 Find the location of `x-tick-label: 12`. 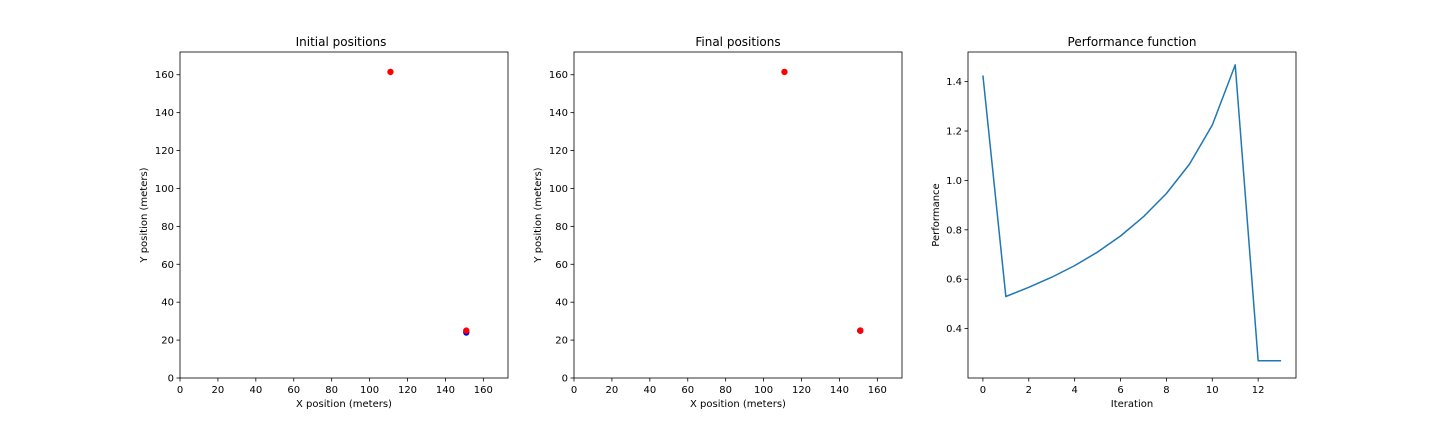

x-tick-label: 12 is located at coordinates (1258, 390).